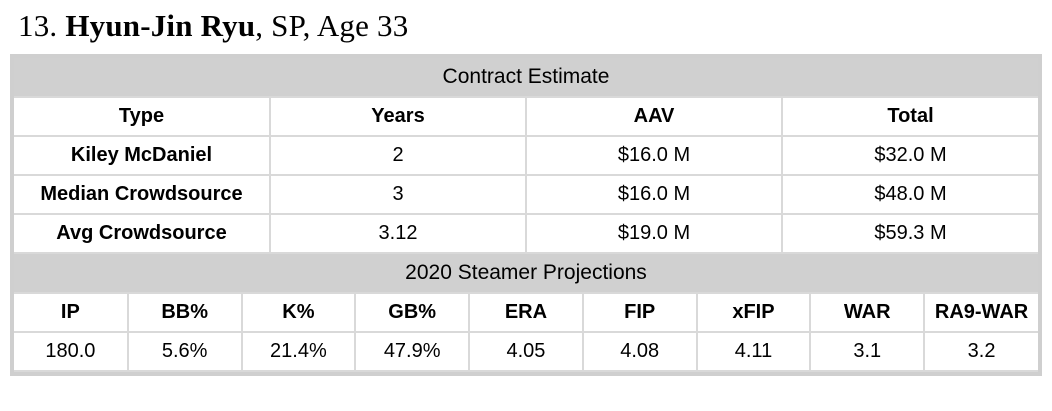 The height and width of the screenshot is (411, 1052). I want to click on table-row: Type Years AAV Total, so click(526, 116).